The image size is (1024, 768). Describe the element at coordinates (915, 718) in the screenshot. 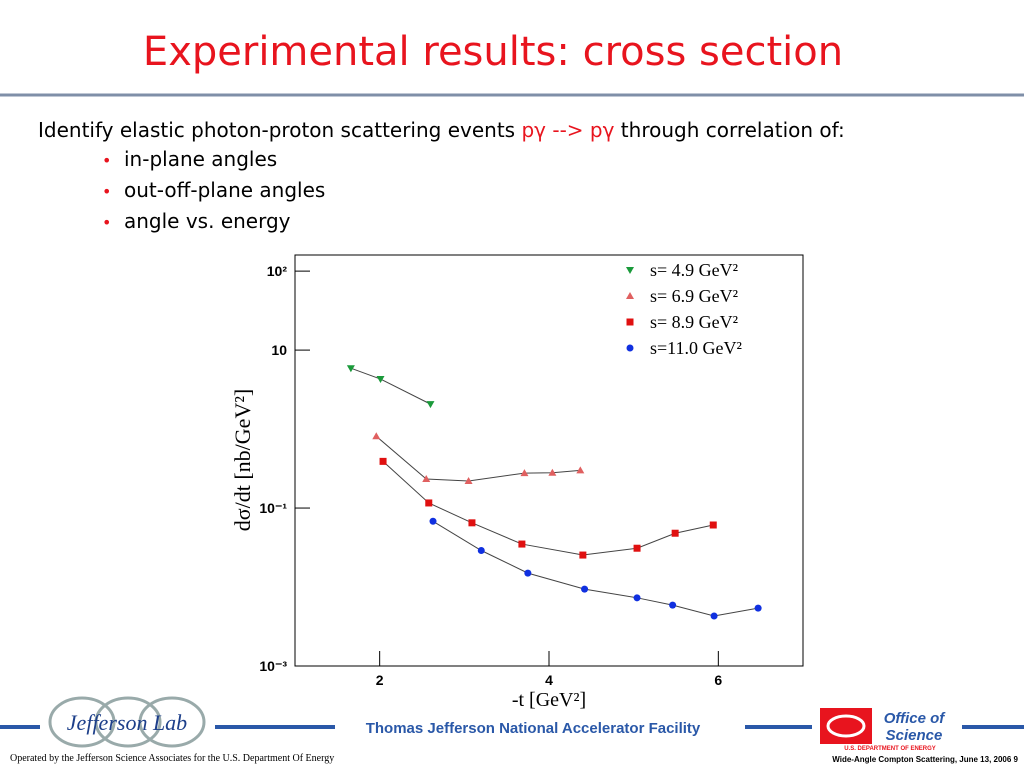

I see `logo-right: Office of` at that location.